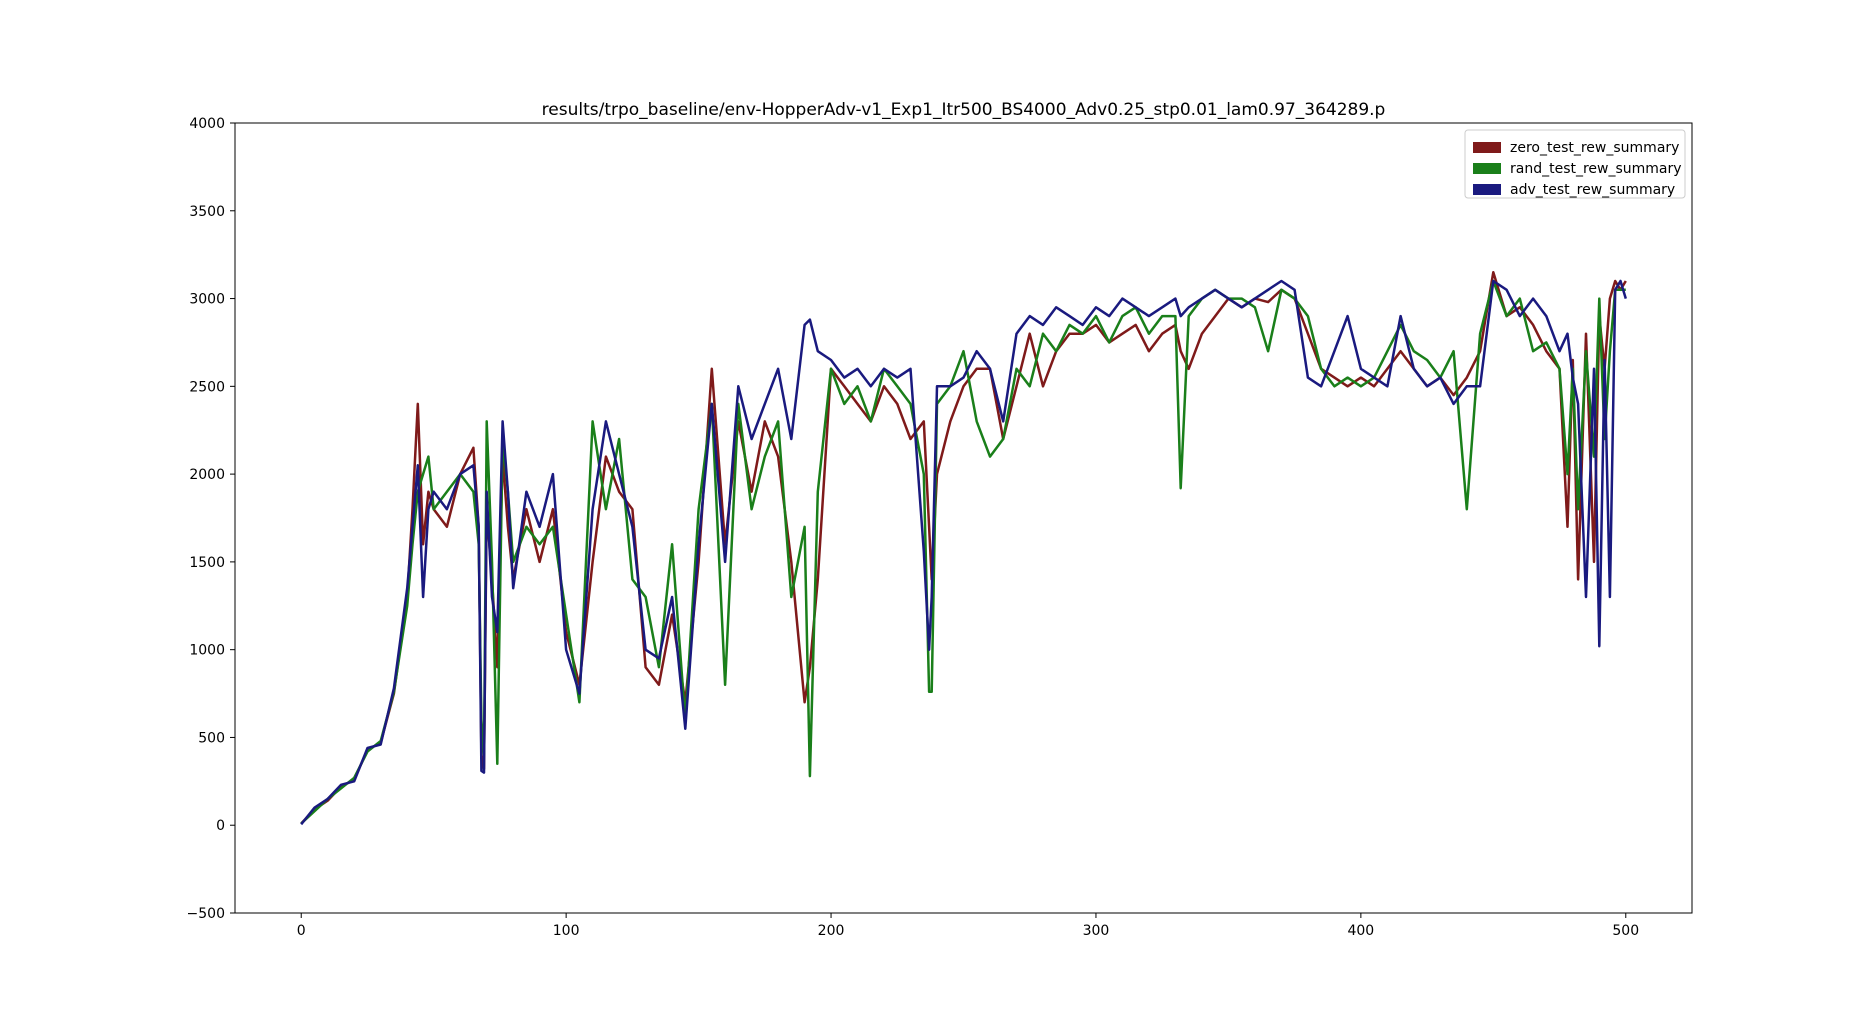 The height and width of the screenshot is (1022, 1871). What do you see at coordinates (207, 563) in the screenshot?
I see `y-tick-label: 1500` at bounding box center [207, 563].